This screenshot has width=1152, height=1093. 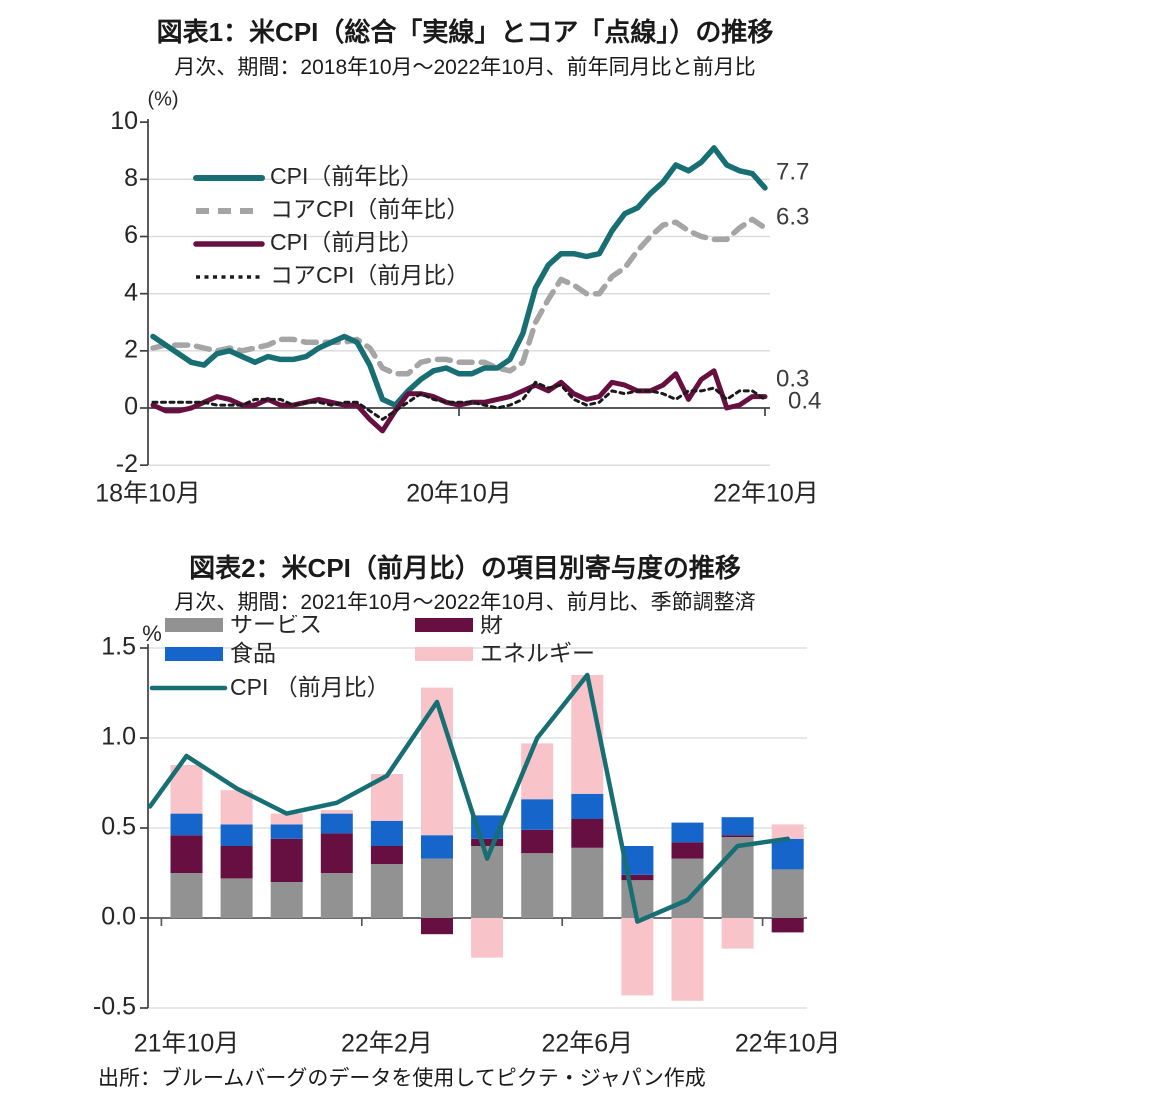 What do you see at coordinates (792, 171) in the screenshot?
I see `series-end-value-label: 7.7` at bounding box center [792, 171].